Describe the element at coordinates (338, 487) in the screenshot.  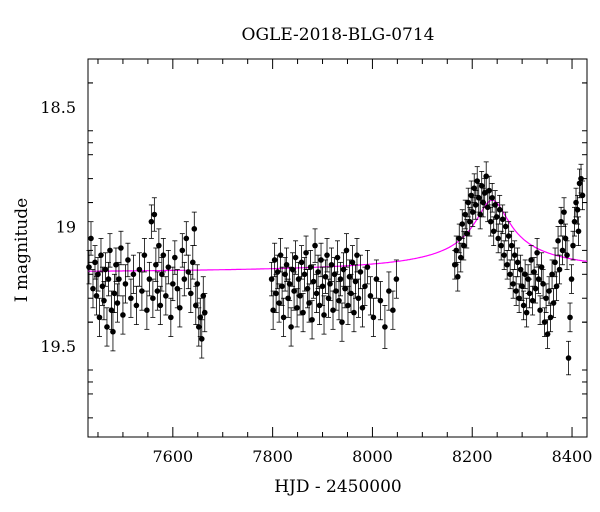
I see `x-axis-label: HJD - 2450000` at that location.